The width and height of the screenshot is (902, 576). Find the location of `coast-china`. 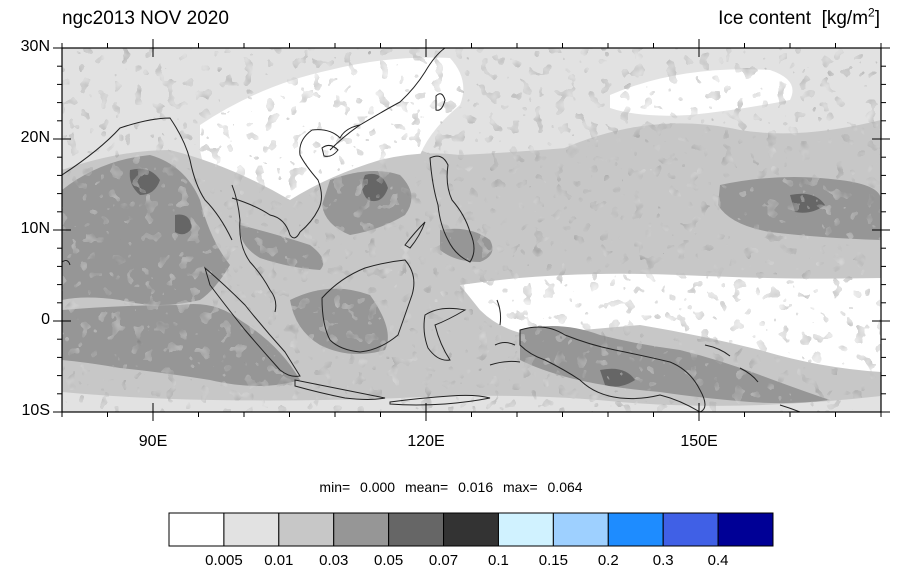

coast-china is located at coordinates (387, 99).